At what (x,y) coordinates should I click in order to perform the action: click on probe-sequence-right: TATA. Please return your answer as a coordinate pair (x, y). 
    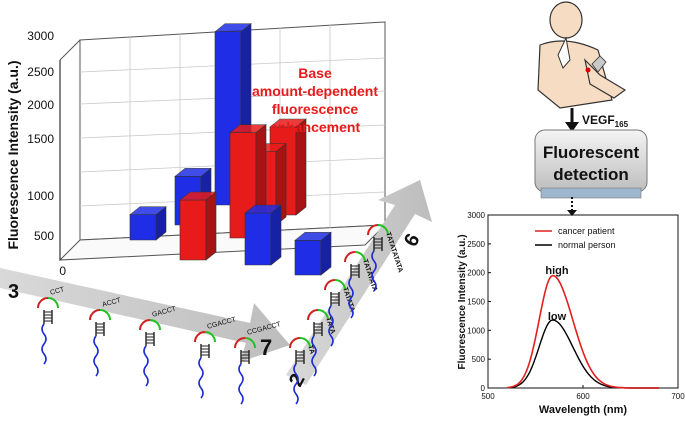
    Looking at the image, I should click on (330, 325).